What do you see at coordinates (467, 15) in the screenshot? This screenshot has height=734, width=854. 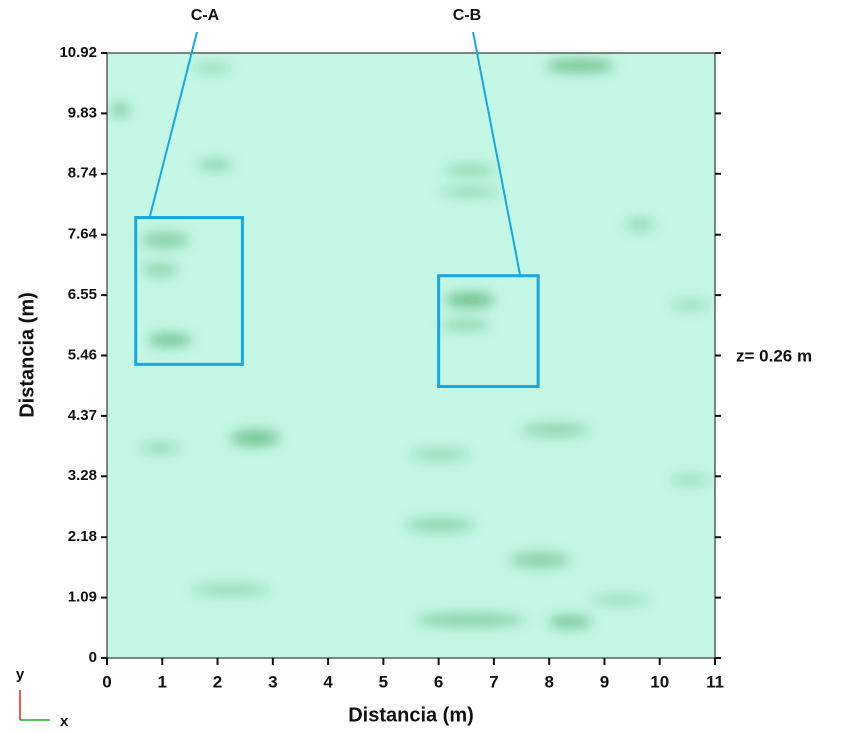 I see `annotation-label: C-B` at bounding box center [467, 15].